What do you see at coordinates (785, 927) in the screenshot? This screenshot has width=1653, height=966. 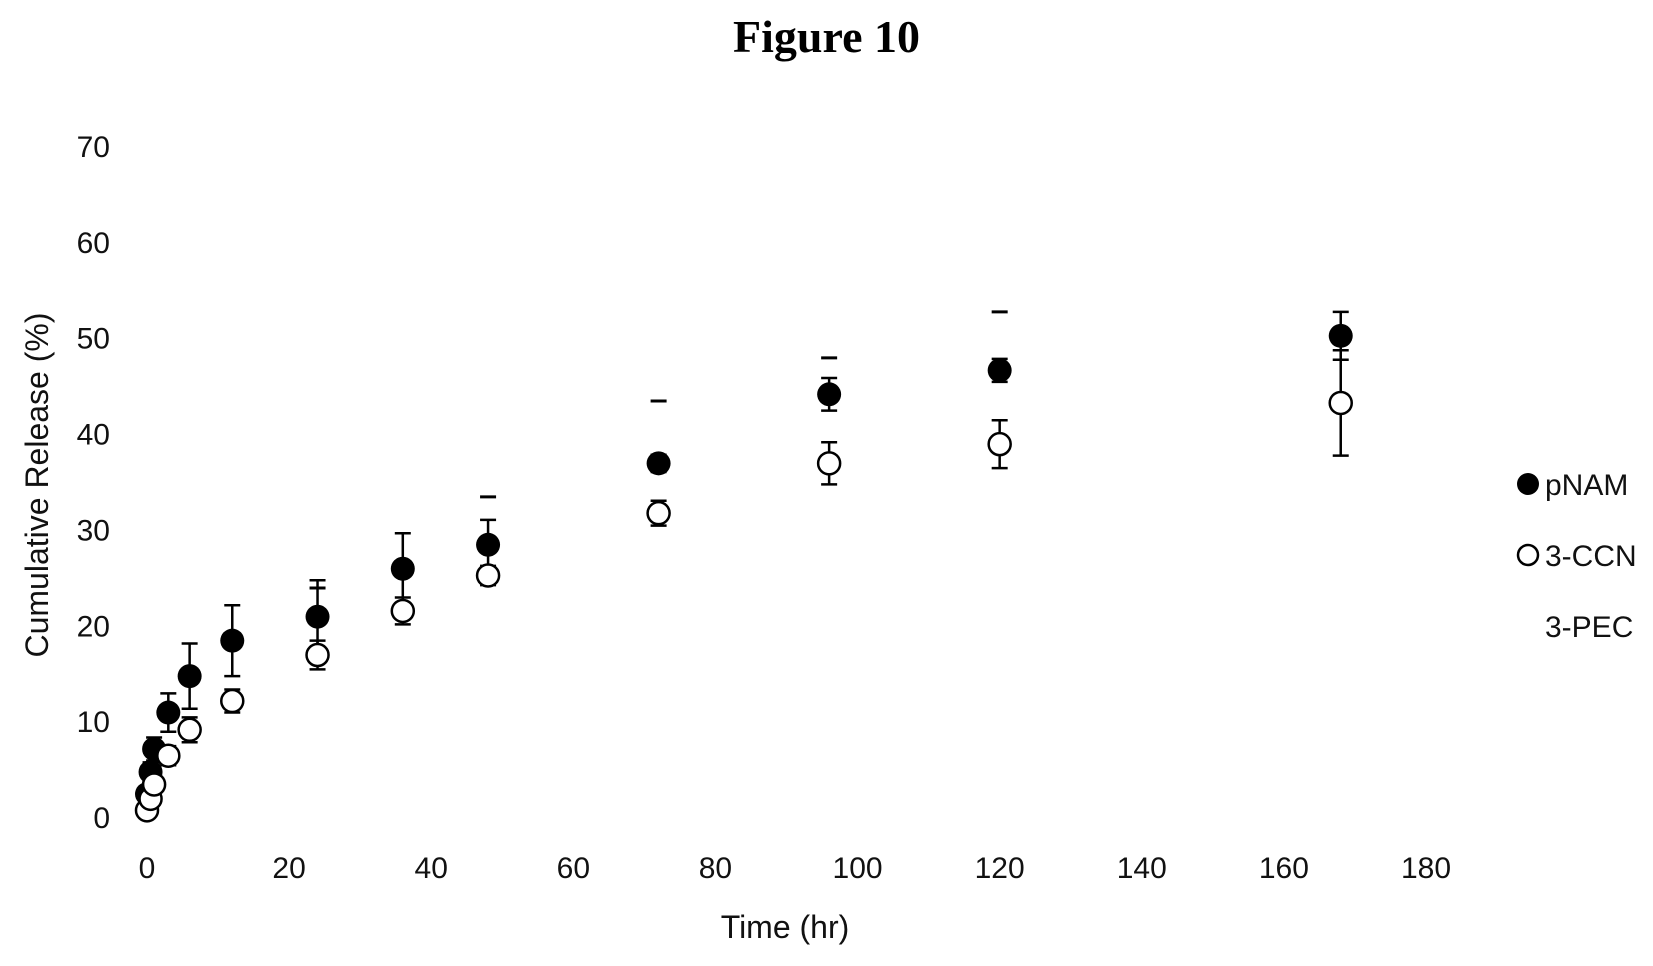 I see `x-axis-title: Time (hr)` at bounding box center [785, 927].